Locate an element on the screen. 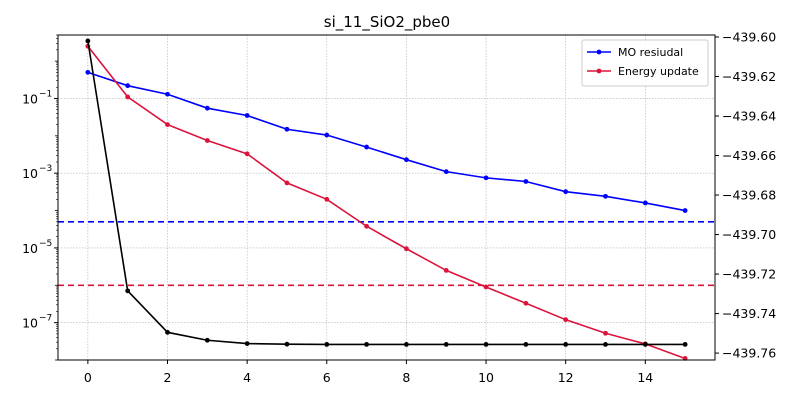 The height and width of the screenshot is (404, 800). y-axis-left: 10−110−310−510−7 is located at coordinates (40, 197).